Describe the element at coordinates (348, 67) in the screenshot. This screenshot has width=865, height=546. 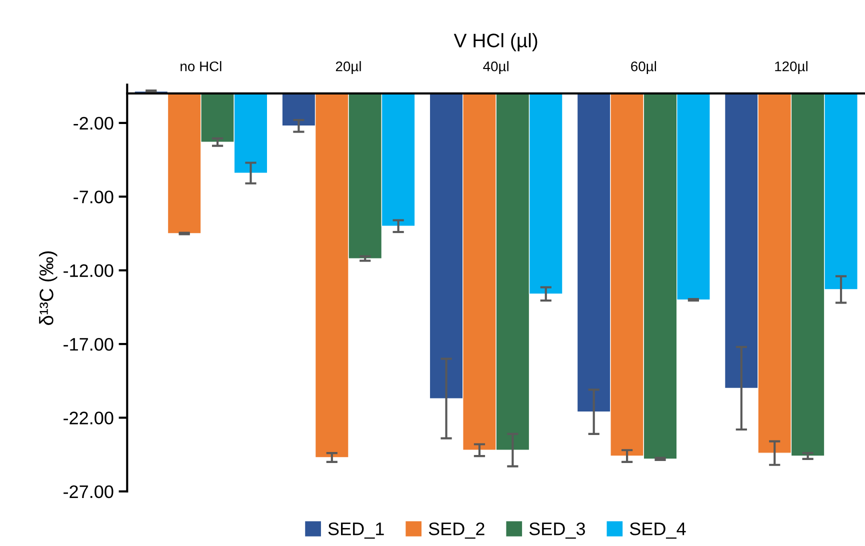
I see `x-tick-label: 20µl` at that location.